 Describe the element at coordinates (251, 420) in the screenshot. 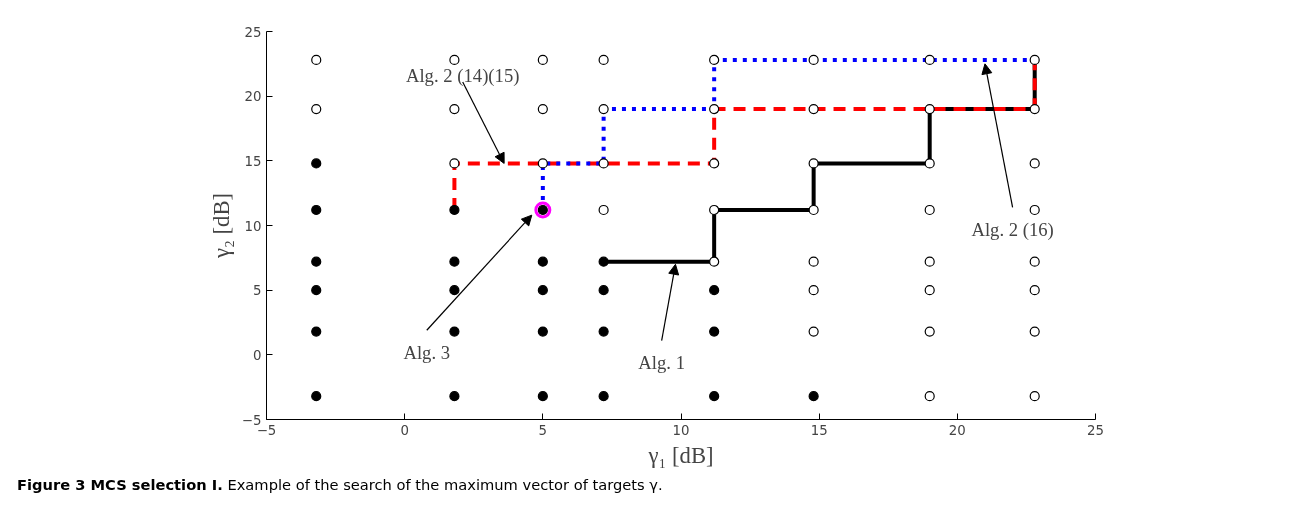

I see `y-tick-label: −5` at that location.